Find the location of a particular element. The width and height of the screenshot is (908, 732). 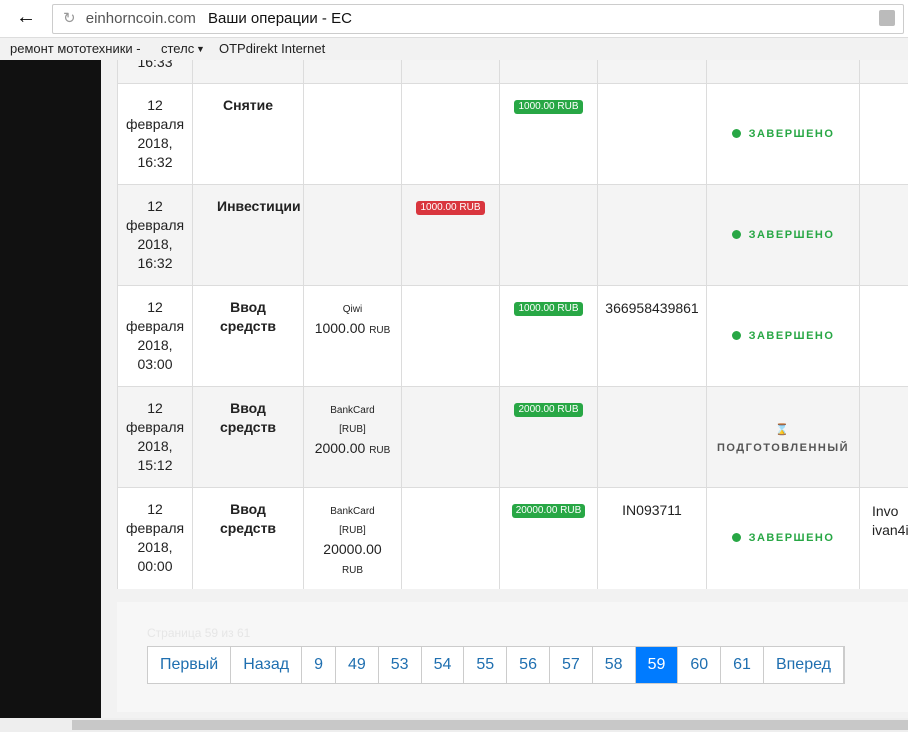

page-button: 58 is located at coordinates (614, 665).